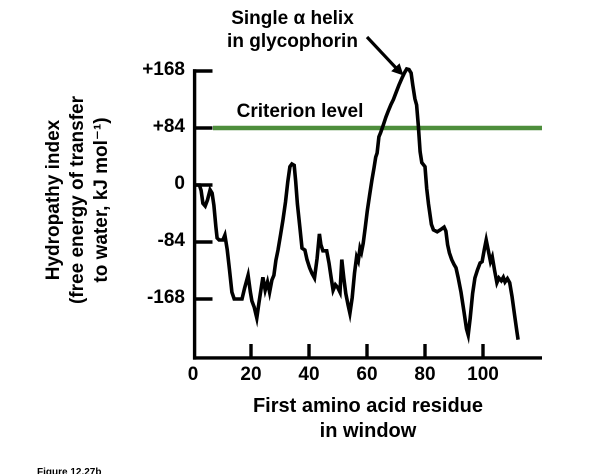 Image resolution: width=610 pixels, height=474 pixels. What do you see at coordinates (165, 297) in the screenshot?
I see `y-tick-label: -168` at bounding box center [165, 297].